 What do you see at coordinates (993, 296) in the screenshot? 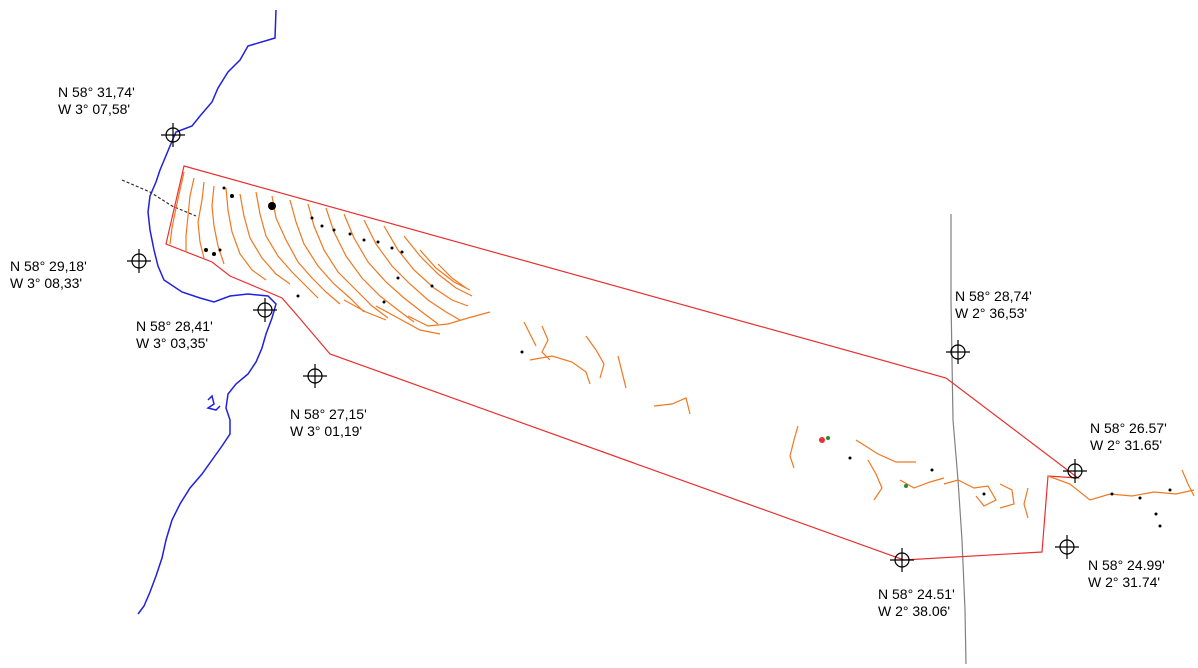
I see `coord-lat: N 58° 28,74'` at bounding box center [993, 296].